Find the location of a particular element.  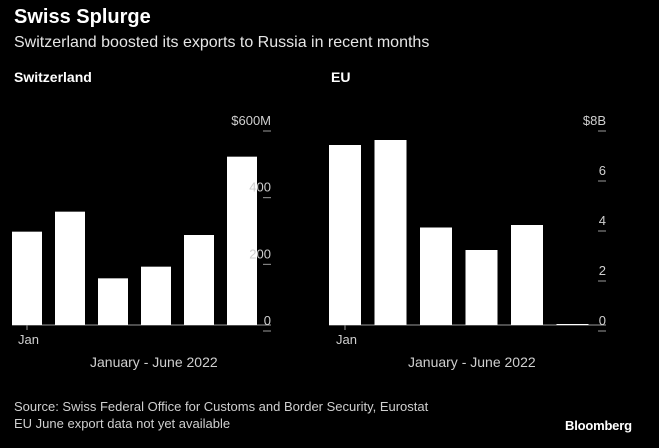

bar-eu-jun is located at coordinates (572, 324).